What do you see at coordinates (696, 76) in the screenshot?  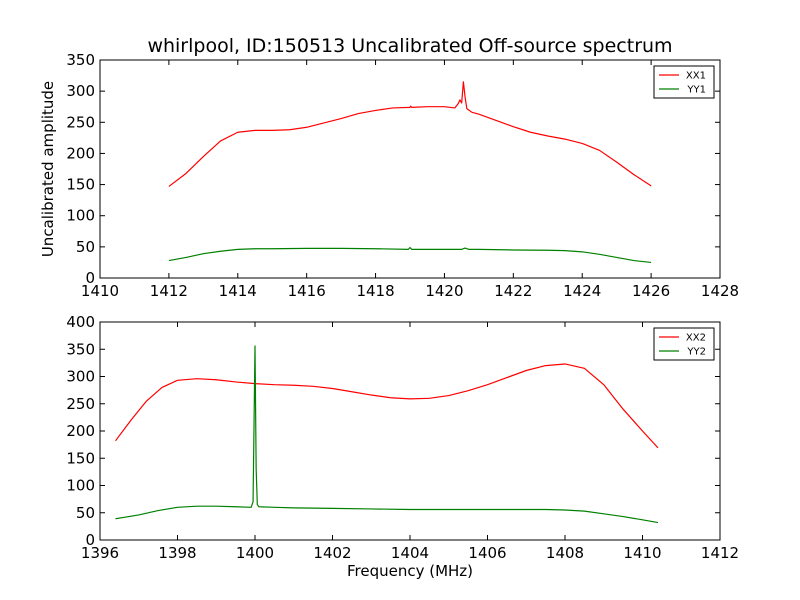 I see `legend-label-xx1: XX1` at bounding box center [696, 76].